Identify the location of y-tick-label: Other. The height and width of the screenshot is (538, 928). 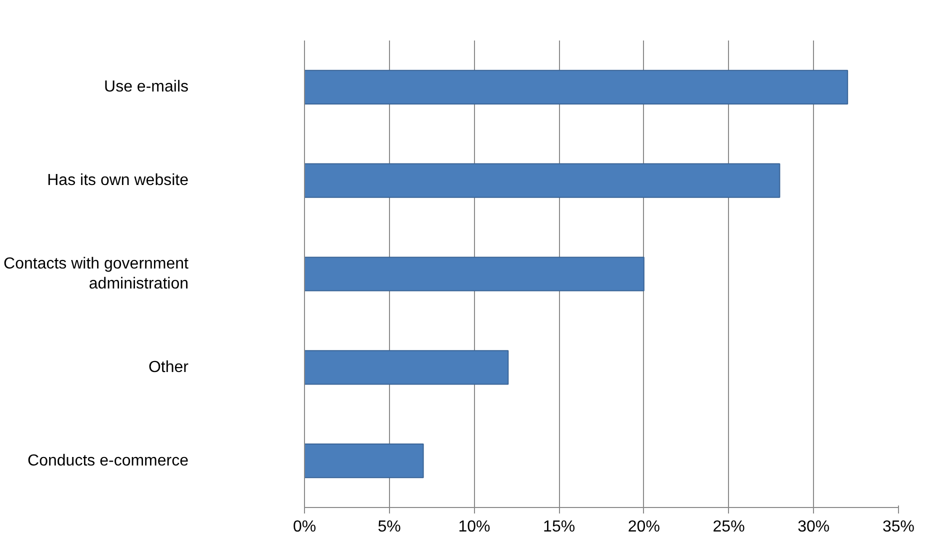
(169, 367).